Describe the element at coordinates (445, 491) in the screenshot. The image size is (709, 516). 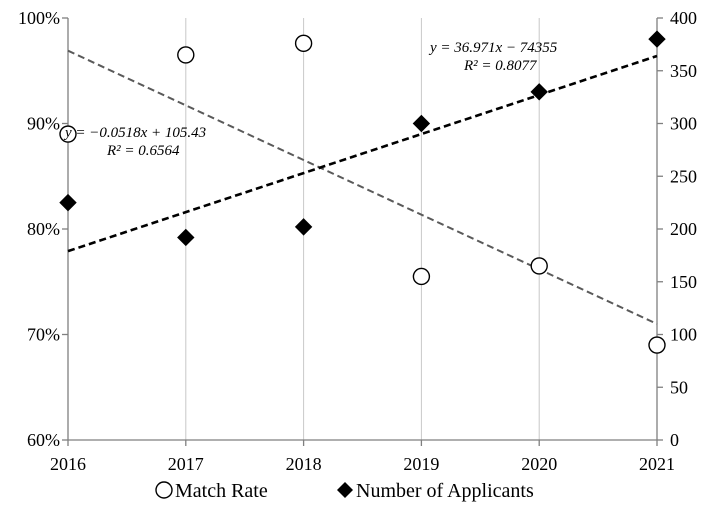
I see `legend-applicants-label: Number of Applicants` at that location.